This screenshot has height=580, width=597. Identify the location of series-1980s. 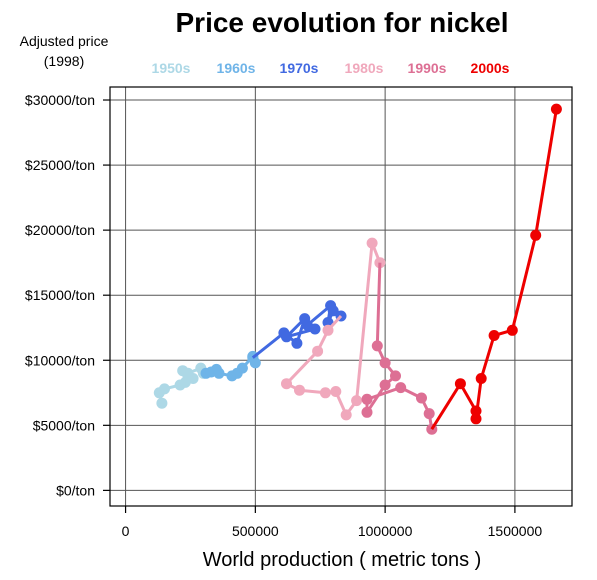
(333, 329).